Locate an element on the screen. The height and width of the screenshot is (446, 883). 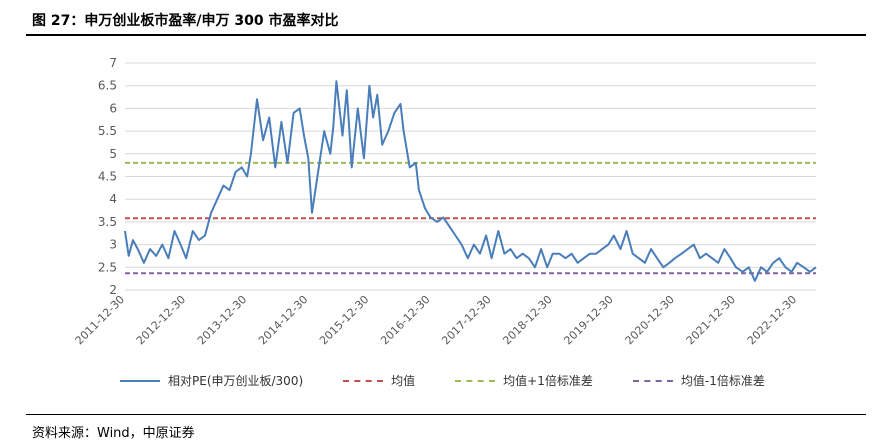
y-tick-label: 3 is located at coordinates (113, 245).